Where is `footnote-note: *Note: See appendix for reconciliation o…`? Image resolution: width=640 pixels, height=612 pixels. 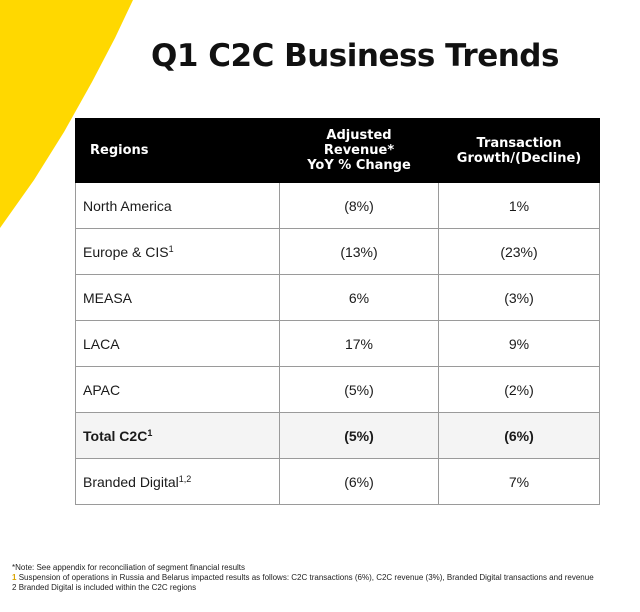
footnote-note: *Note: See appendix for reconciliation o… is located at coordinates (129, 567).